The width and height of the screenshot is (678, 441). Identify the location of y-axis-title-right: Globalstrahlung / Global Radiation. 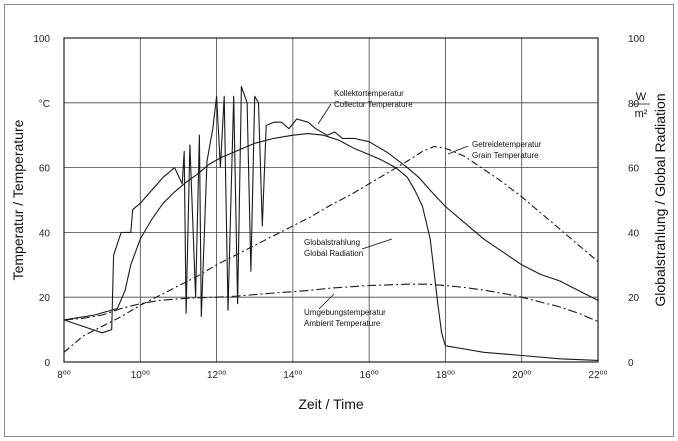
(660, 199).